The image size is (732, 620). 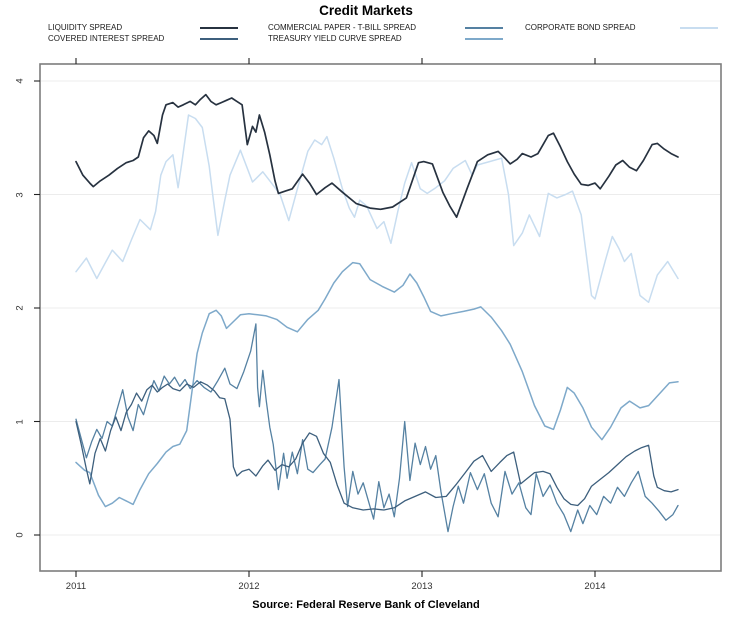 I want to click on legend-swatch-treasury_yield_curve, so click(x=484, y=38).